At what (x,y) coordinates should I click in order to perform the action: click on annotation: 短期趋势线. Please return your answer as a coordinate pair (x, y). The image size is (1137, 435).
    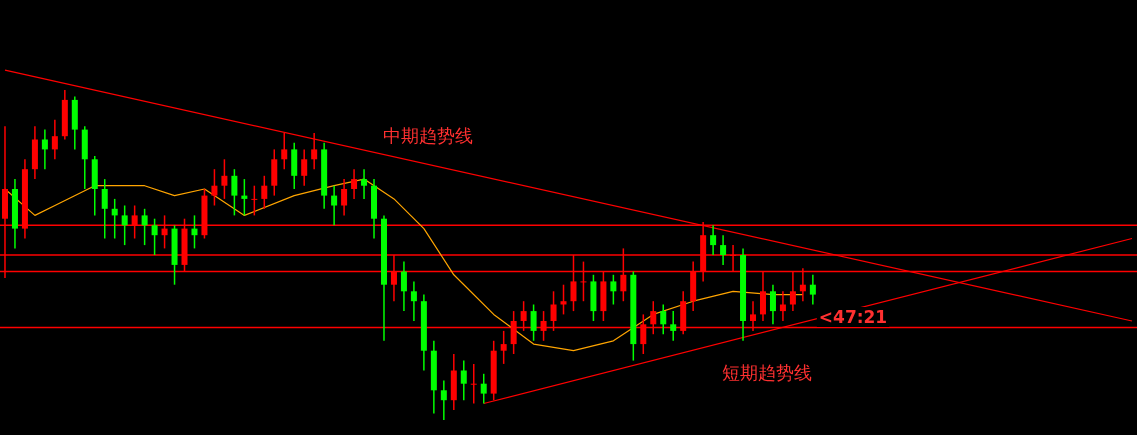
    Looking at the image, I should click on (767, 372).